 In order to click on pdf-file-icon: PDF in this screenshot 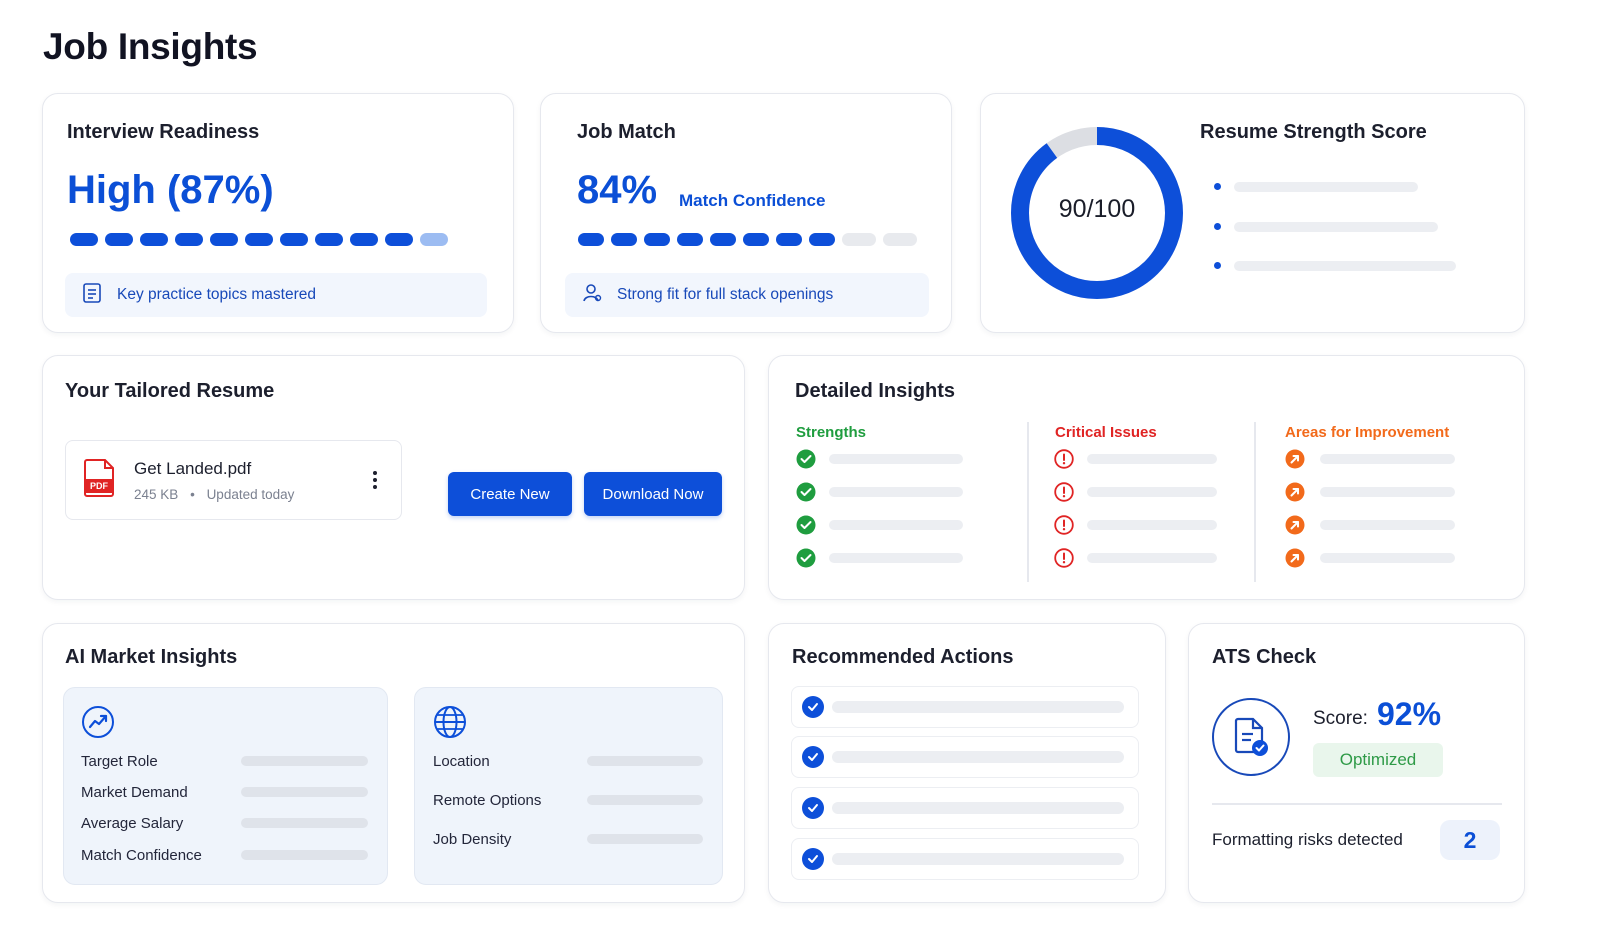, I will do `click(100, 477)`.